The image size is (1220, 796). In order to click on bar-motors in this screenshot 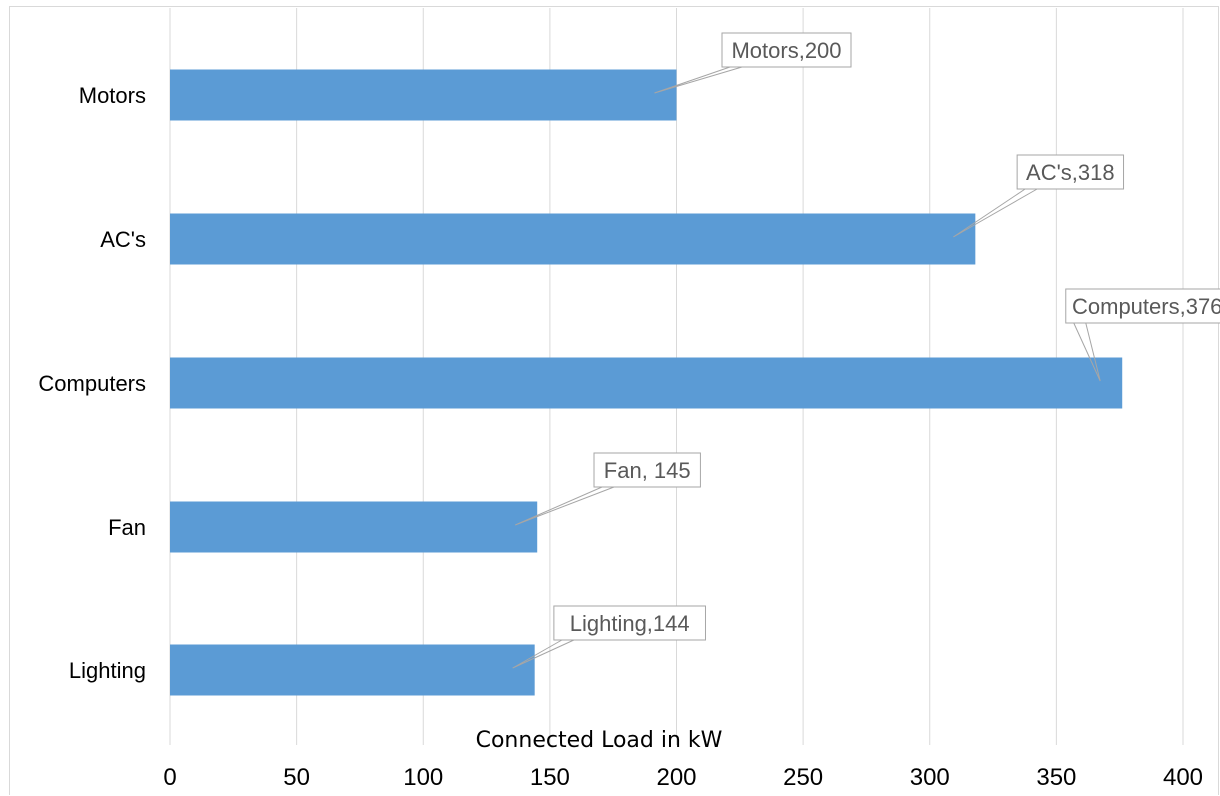, I will do `click(423, 95)`.